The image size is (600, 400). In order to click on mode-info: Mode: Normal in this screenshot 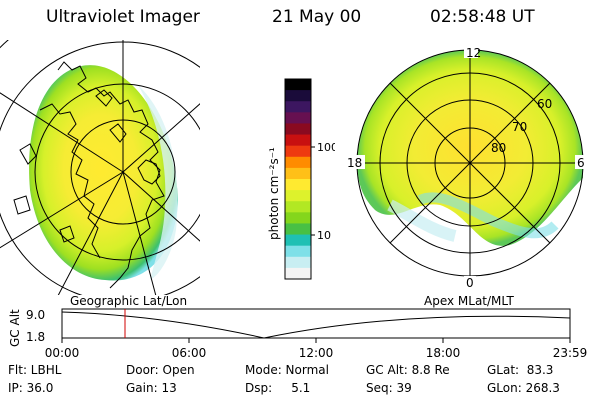, I will do `click(287, 370)`.